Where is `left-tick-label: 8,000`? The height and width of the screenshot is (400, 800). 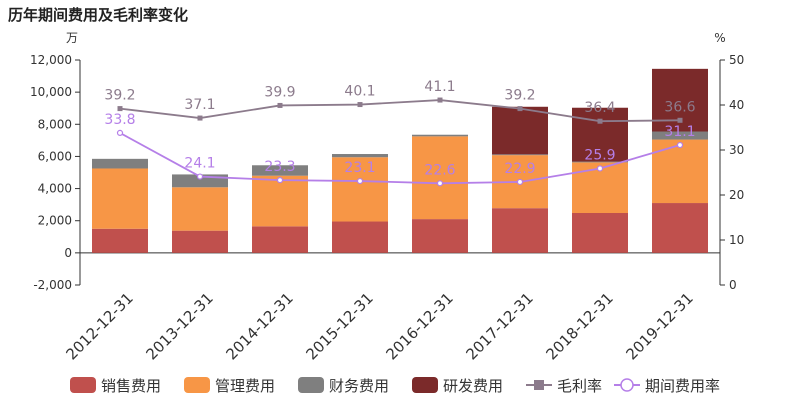
left-tick-label: 8,000 is located at coordinates (55, 124).